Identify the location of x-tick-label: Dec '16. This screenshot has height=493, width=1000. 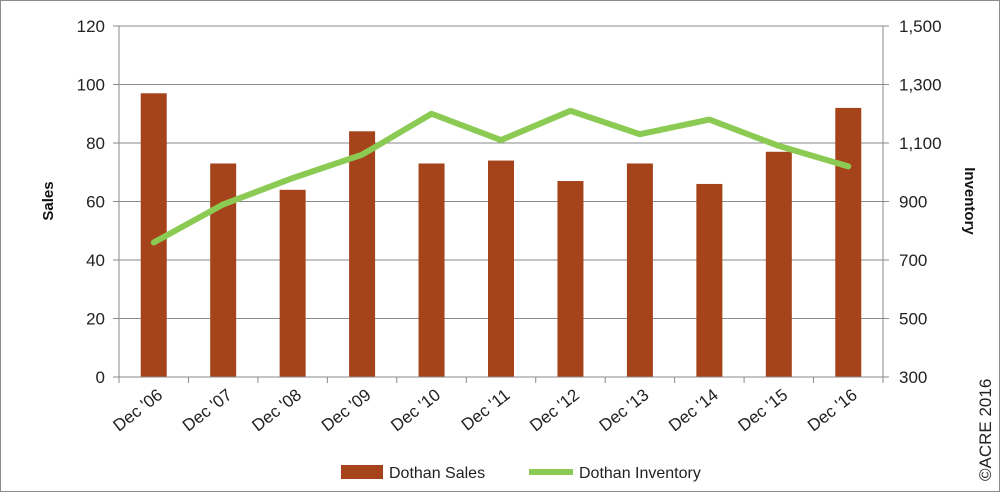
(832, 410).